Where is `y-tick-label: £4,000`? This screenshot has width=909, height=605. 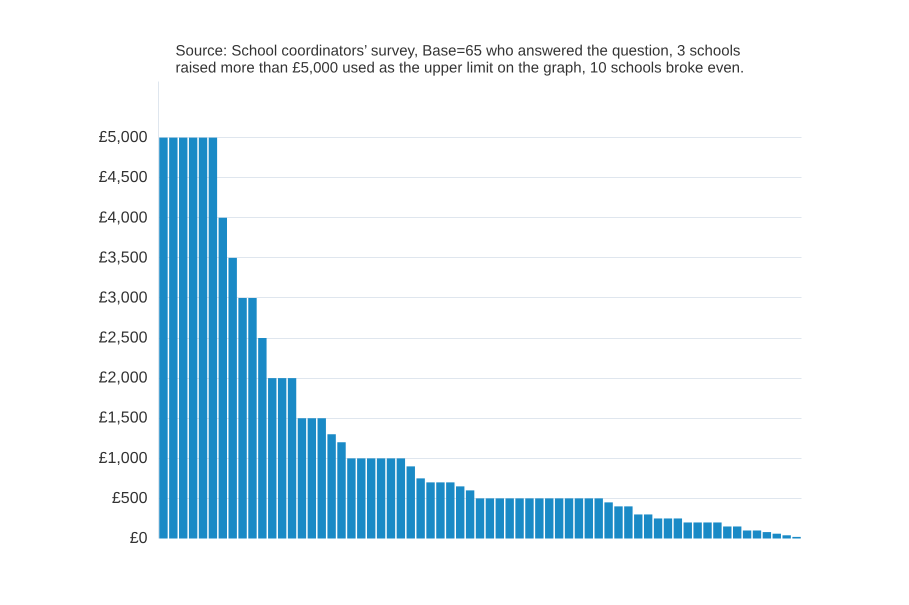
y-tick-label: £4,000 is located at coordinates (123, 217).